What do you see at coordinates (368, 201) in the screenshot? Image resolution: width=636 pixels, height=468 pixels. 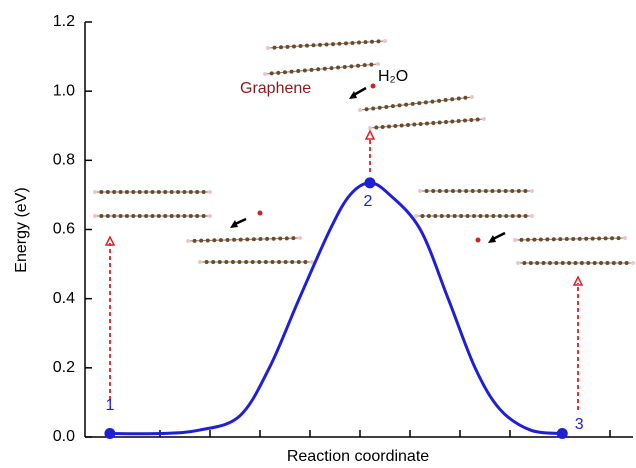 I see `state-label: 2` at bounding box center [368, 201].